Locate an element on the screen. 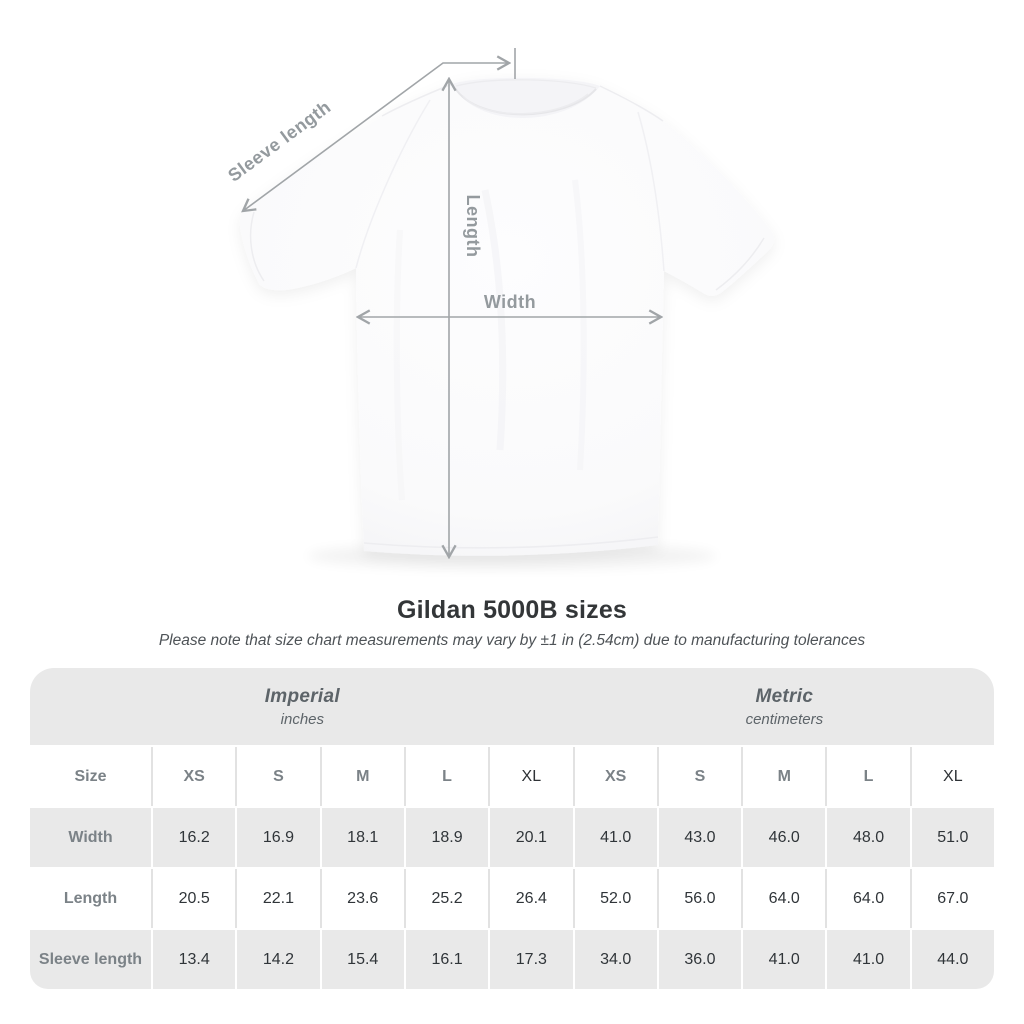  imperial-title: Imperial is located at coordinates (302, 696).